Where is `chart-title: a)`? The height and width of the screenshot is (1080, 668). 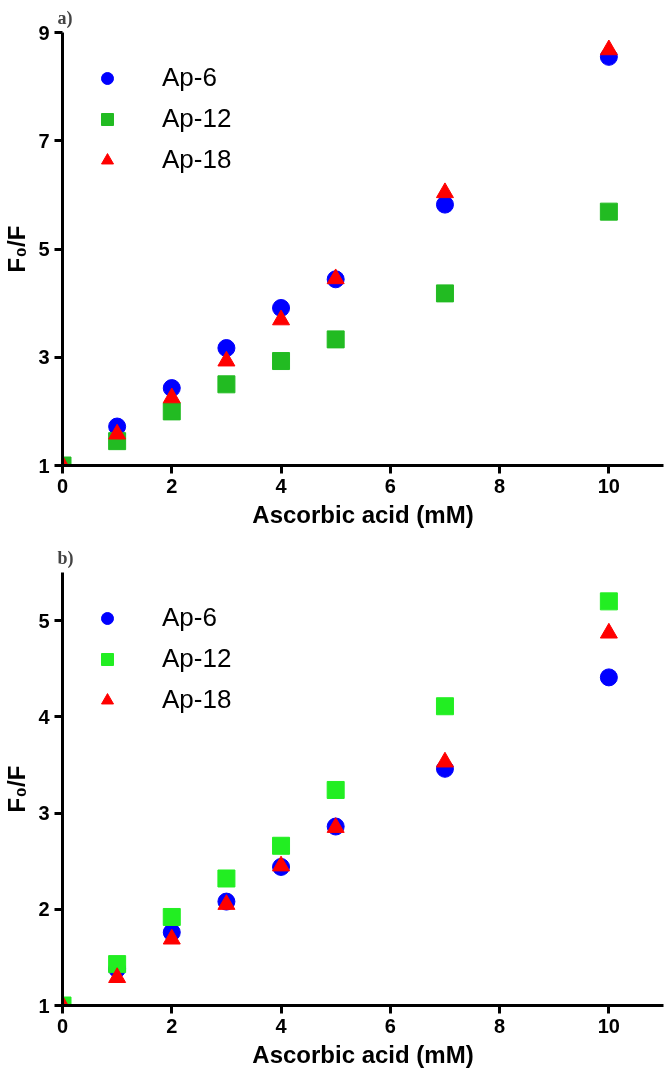 chart-title: a) is located at coordinates (65, 18).